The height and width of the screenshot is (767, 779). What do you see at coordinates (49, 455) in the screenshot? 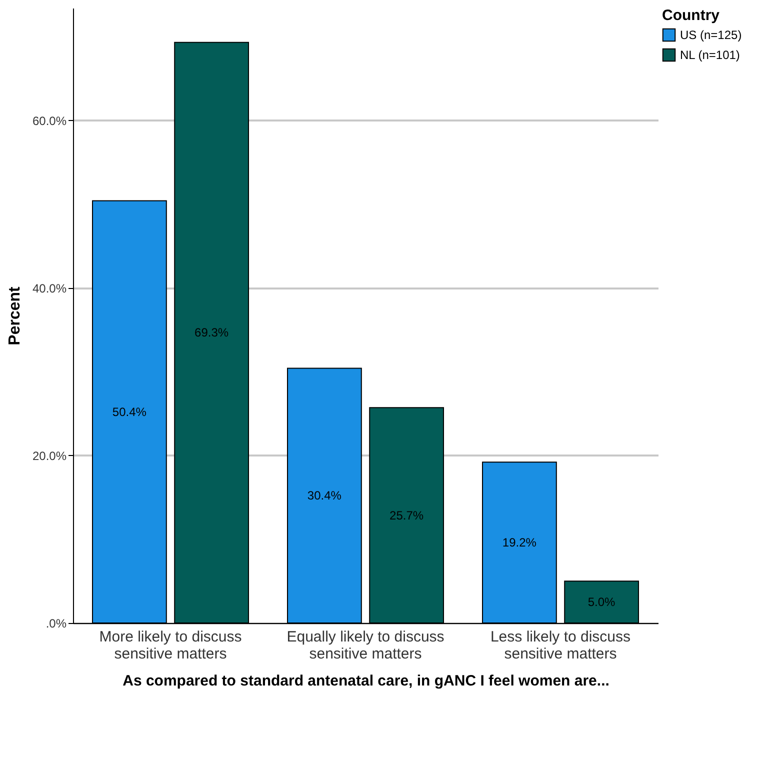
I see `y-tick-label: 20.0%` at bounding box center [49, 455].